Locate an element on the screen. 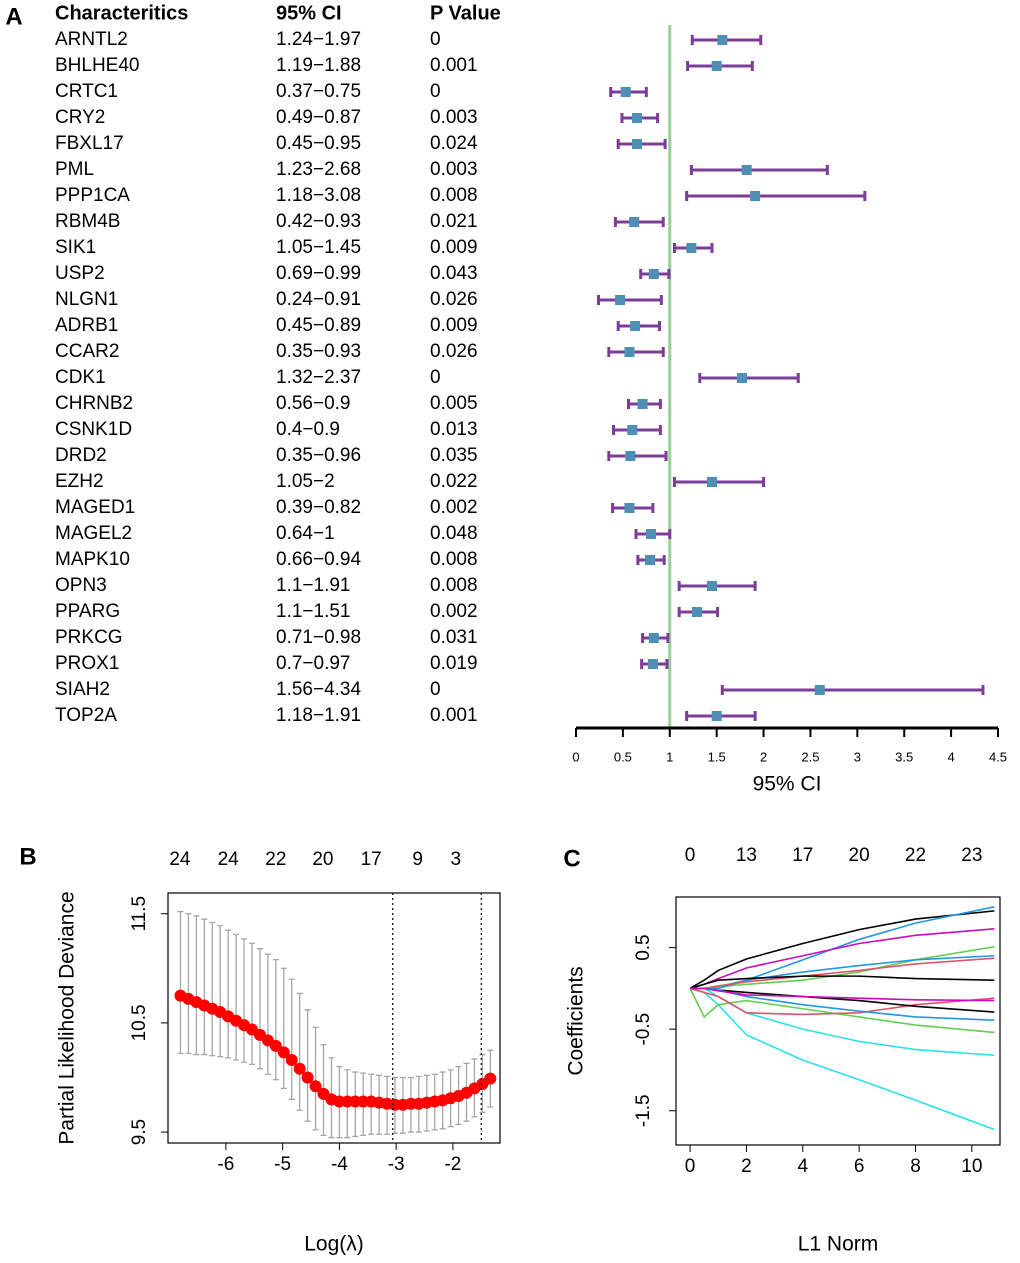 The image size is (1020, 1263). x-tick-label: -5 is located at coordinates (282, 1164).